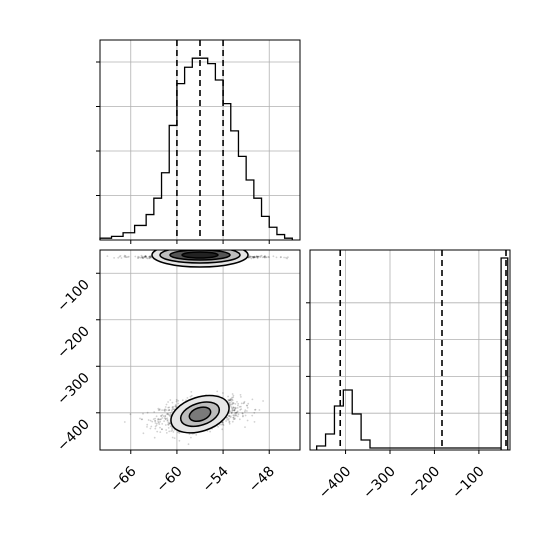 Image resolution: width=550 pixels, height=550 pixels. I want to click on histogram-step-y, so click(412, 353).